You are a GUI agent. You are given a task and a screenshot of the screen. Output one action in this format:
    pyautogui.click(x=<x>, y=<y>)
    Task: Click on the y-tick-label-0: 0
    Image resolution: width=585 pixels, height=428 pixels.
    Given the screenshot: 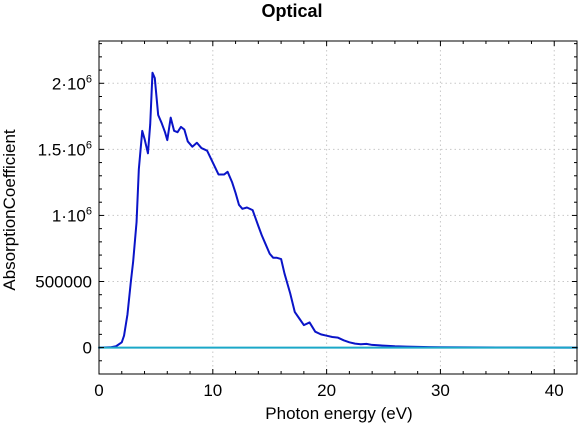 What is the action you would take?
    pyautogui.click(x=87, y=348)
    